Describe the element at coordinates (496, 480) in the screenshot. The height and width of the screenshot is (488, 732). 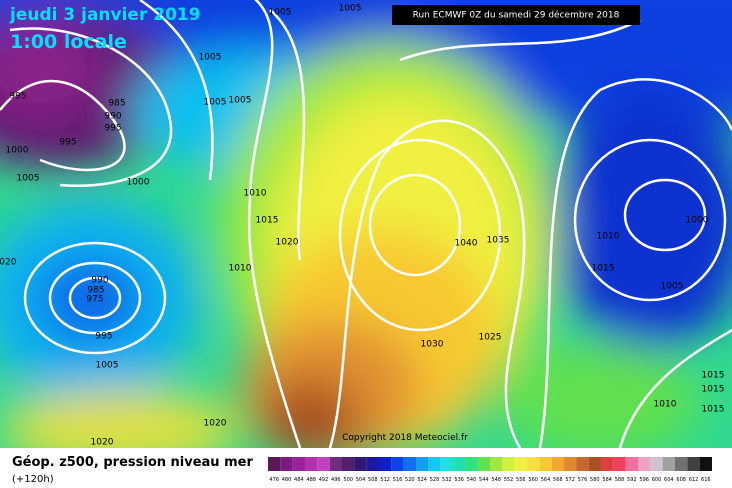
I see `scale-label: 548` at that location.